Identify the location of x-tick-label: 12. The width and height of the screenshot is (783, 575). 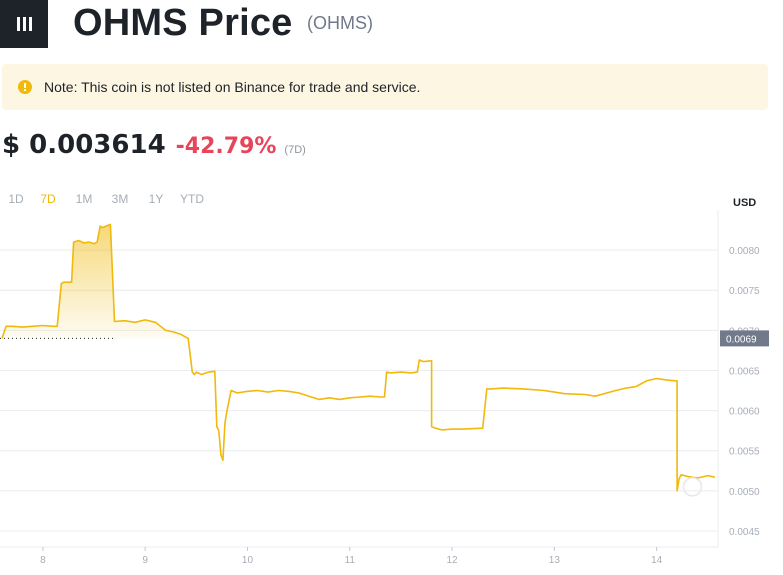
(452, 560).